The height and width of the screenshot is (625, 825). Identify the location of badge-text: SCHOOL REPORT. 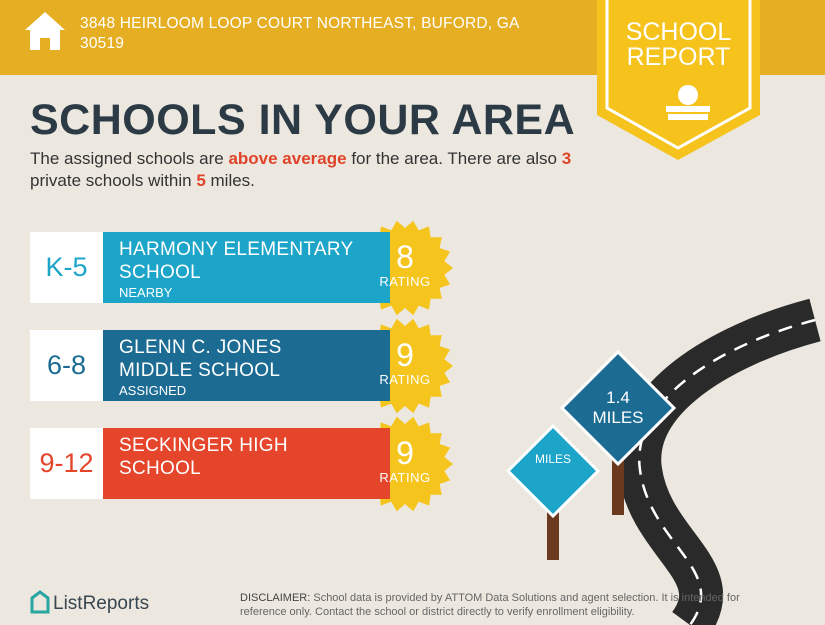
(678, 45).